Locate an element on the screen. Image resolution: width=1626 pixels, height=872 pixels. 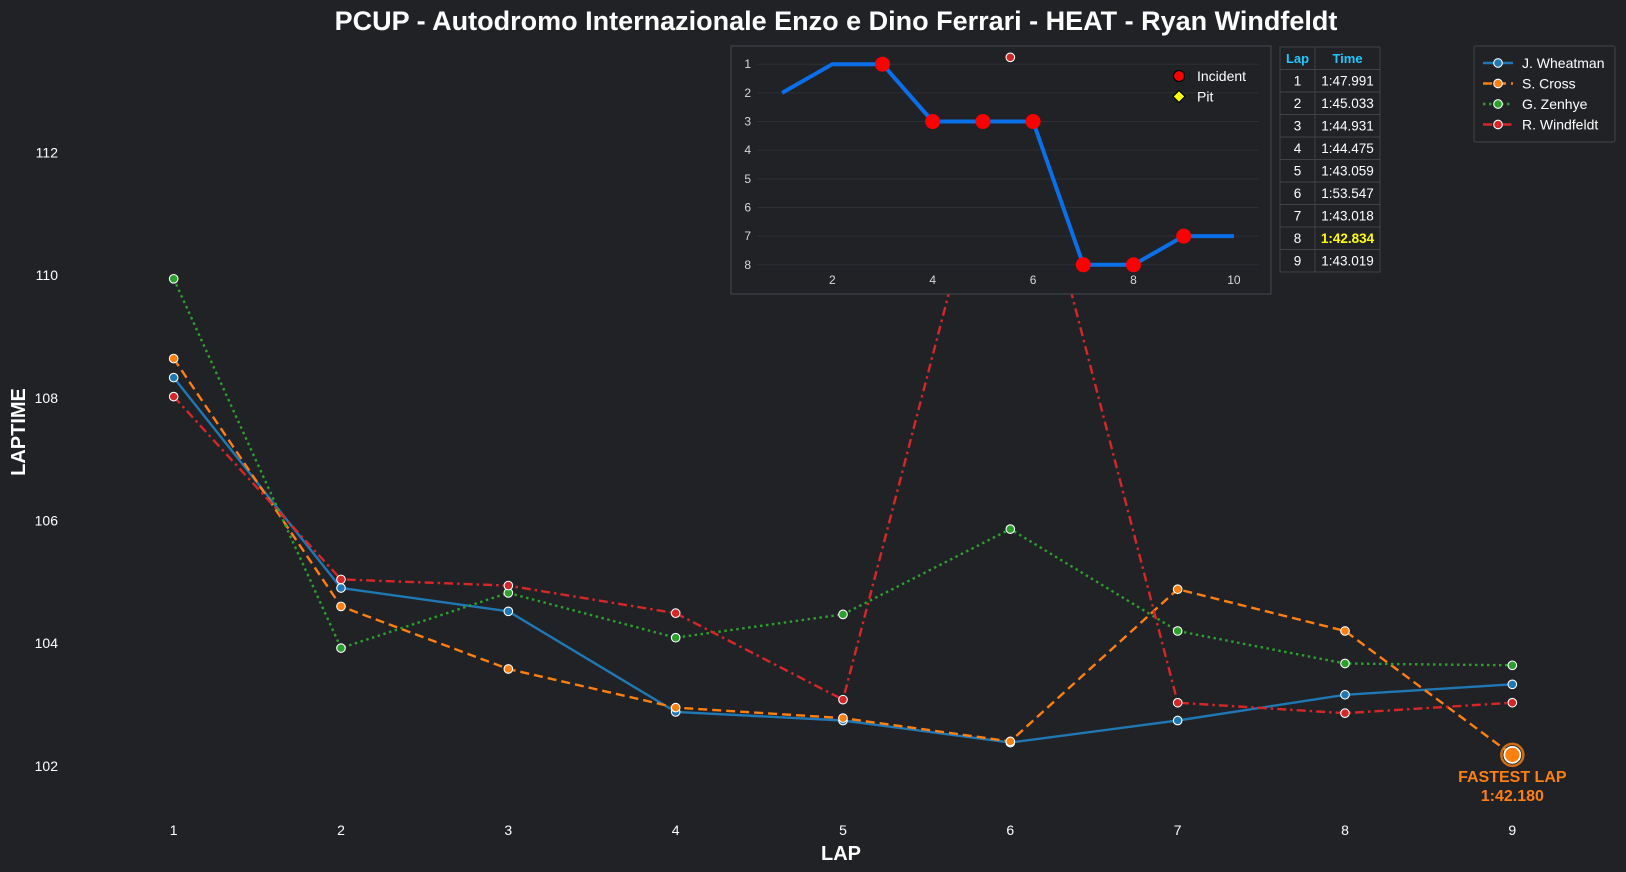
main-legend: J. Wheatman S. Cross G. Zenhye R. Windfeldt is located at coordinates (1544, 94).